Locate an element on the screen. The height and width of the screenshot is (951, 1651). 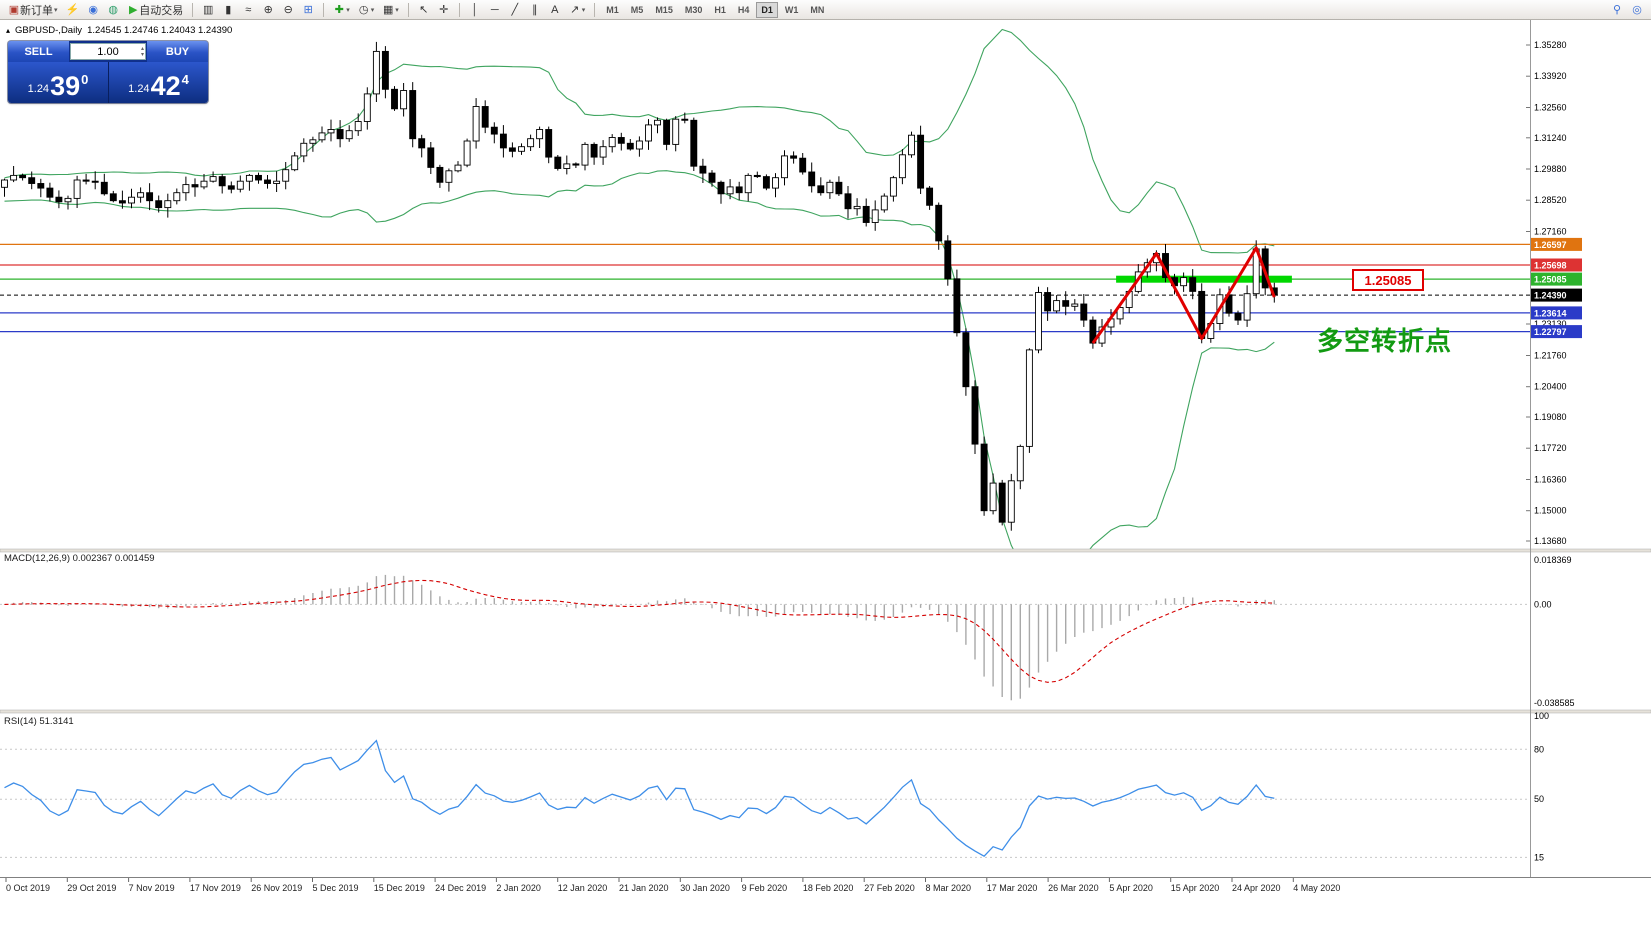
text-tool-button: A is located at coordinates (555, 10).